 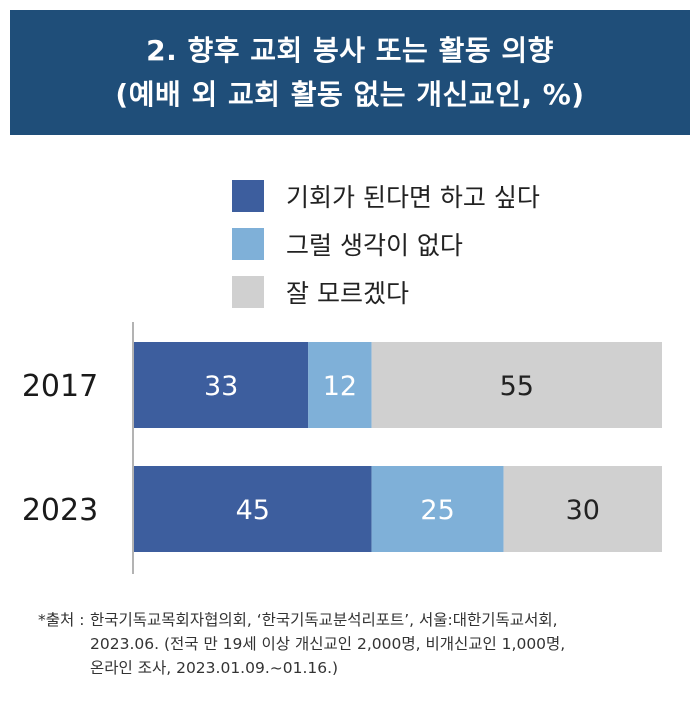 I want to click on source-line-1: 한국기독교목회자협의회, ‘한국기독교분석리포트’, 서울:대한기독교서회,, so click(x=324, y=620).